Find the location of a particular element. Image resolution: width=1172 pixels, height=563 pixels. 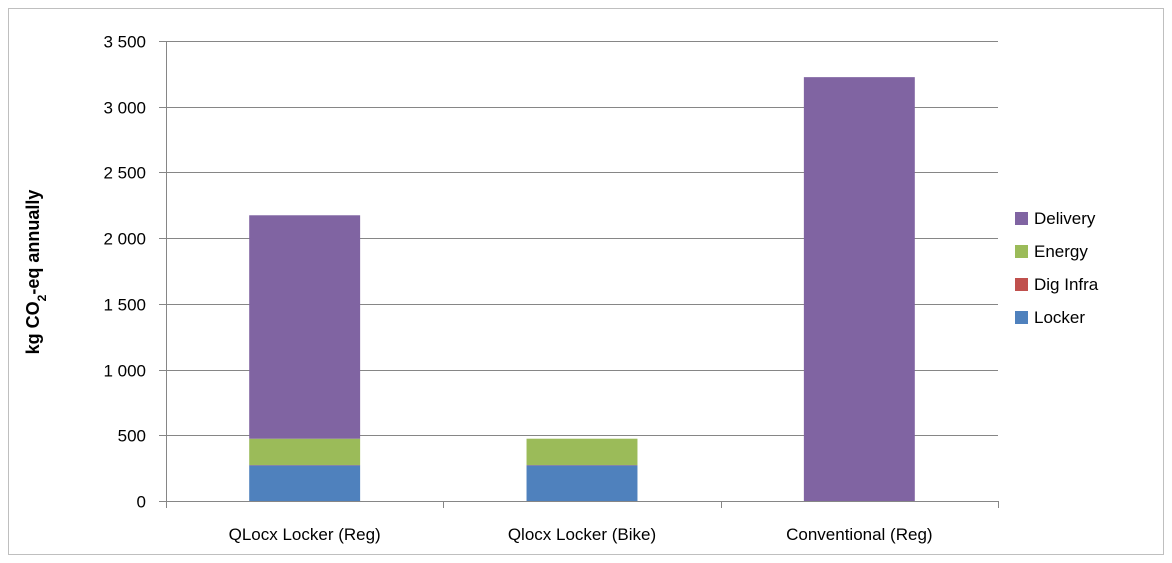

legend-label-dig-infra: Dig Infra is located at coordinates (1066, 284).